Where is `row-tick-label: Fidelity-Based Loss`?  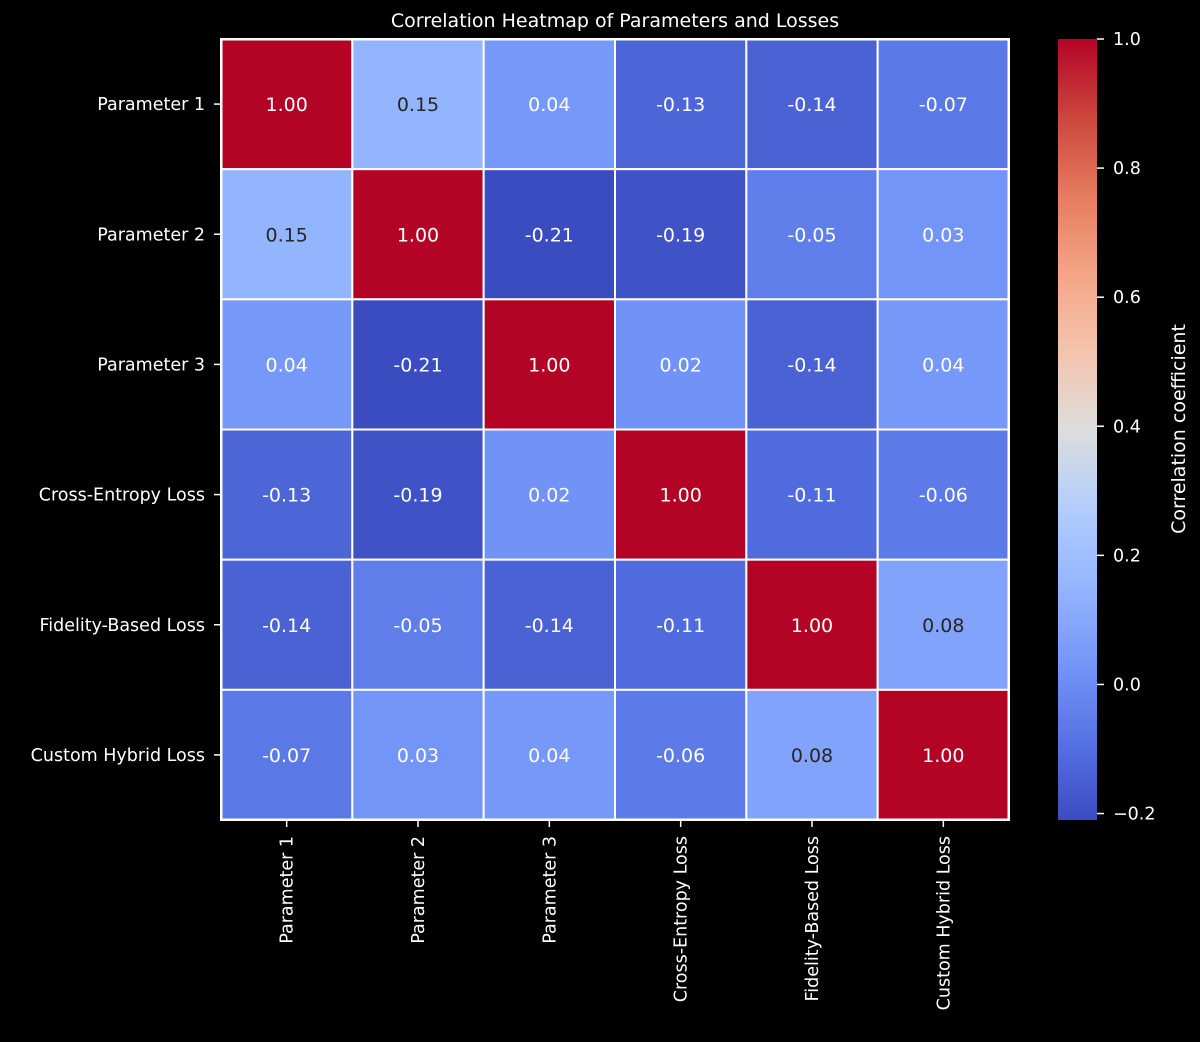
row-tick-label: Fidelity-Based Loss is located at coordinates (122, 626).